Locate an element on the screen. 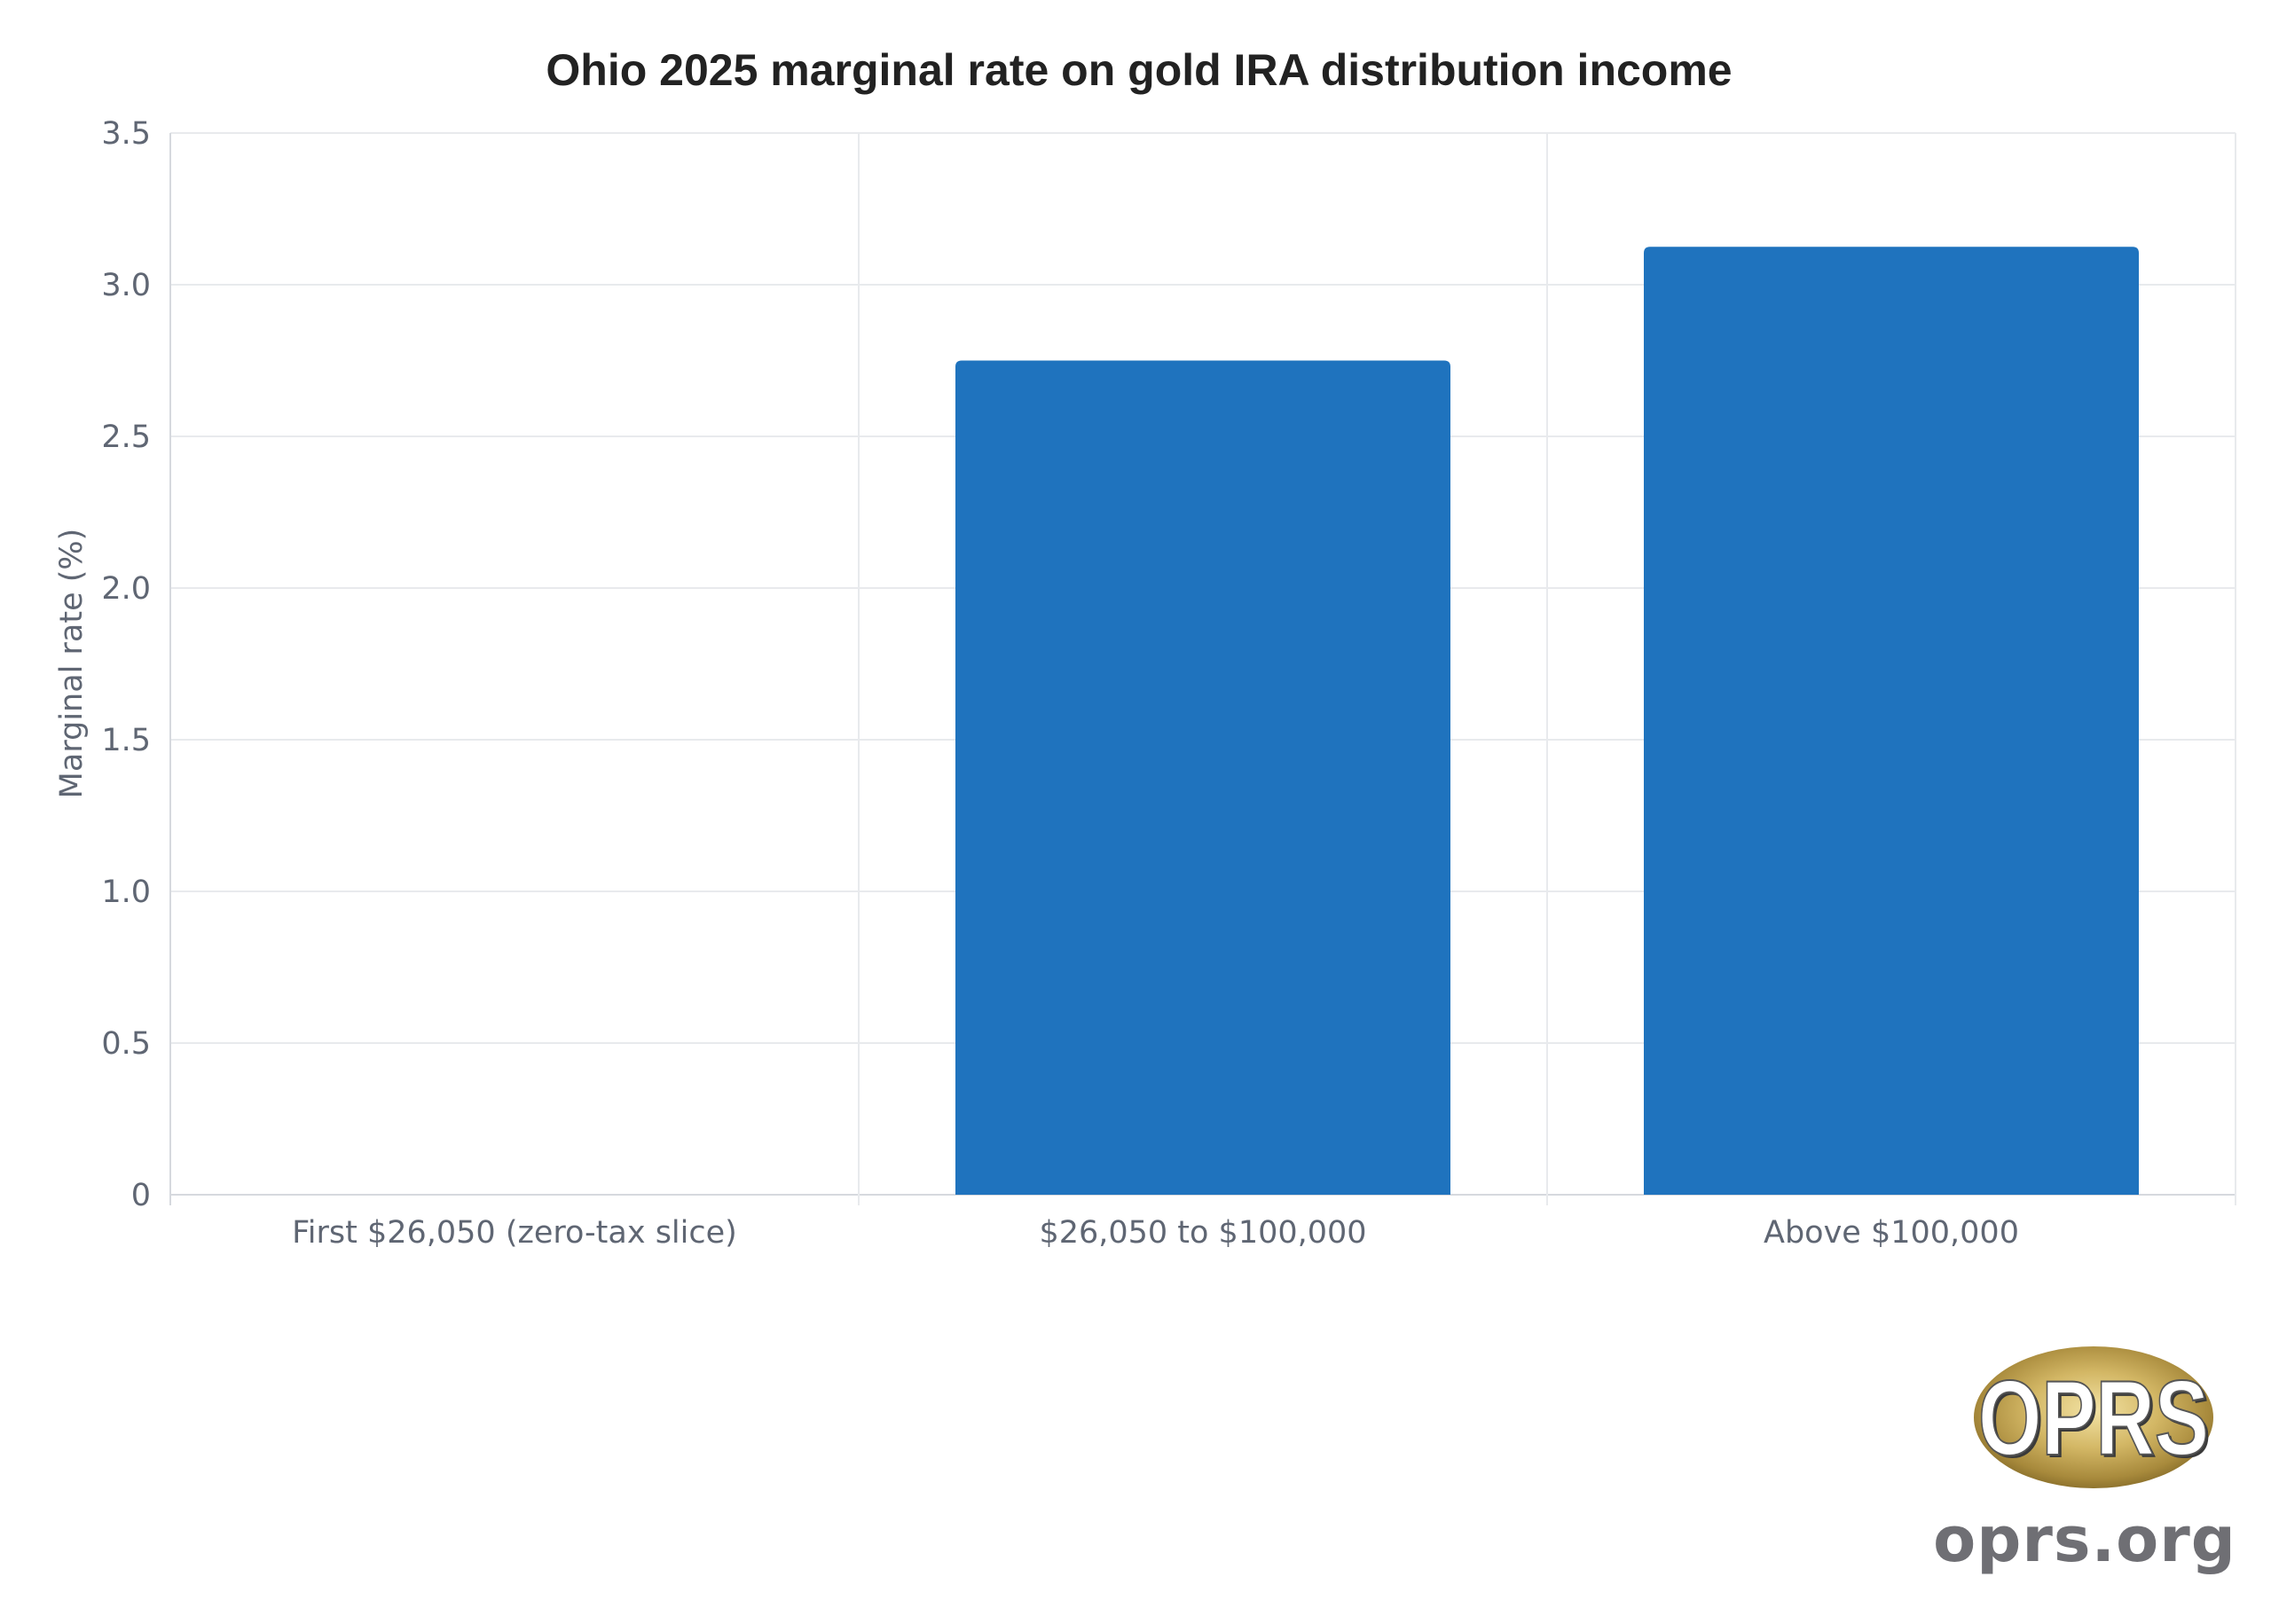 Image resolution: width=2271 pixels, height=1624 pixels. y-tick-label: 0.5 is located at coordinates (126, 1044).